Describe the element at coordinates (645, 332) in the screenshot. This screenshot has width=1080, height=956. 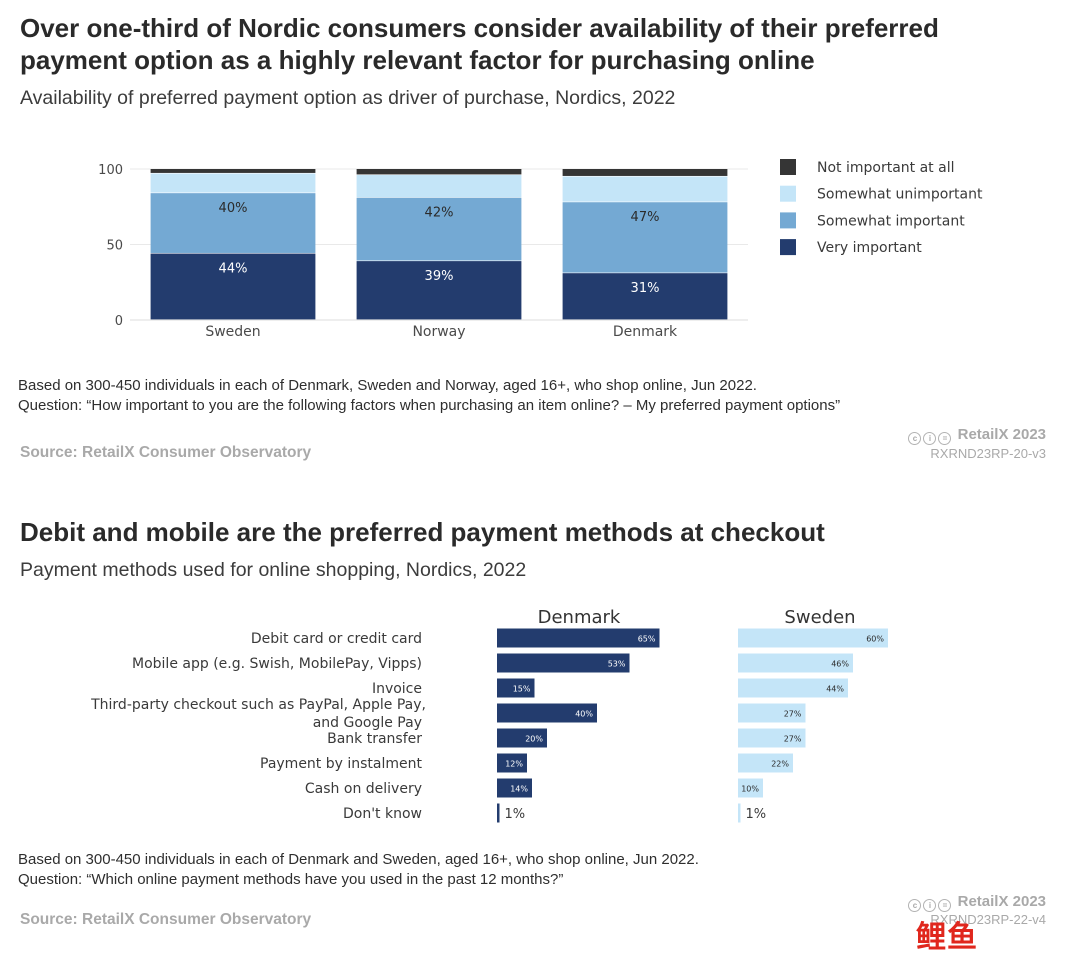
I see `x-tick-label: Denmark` at that location.